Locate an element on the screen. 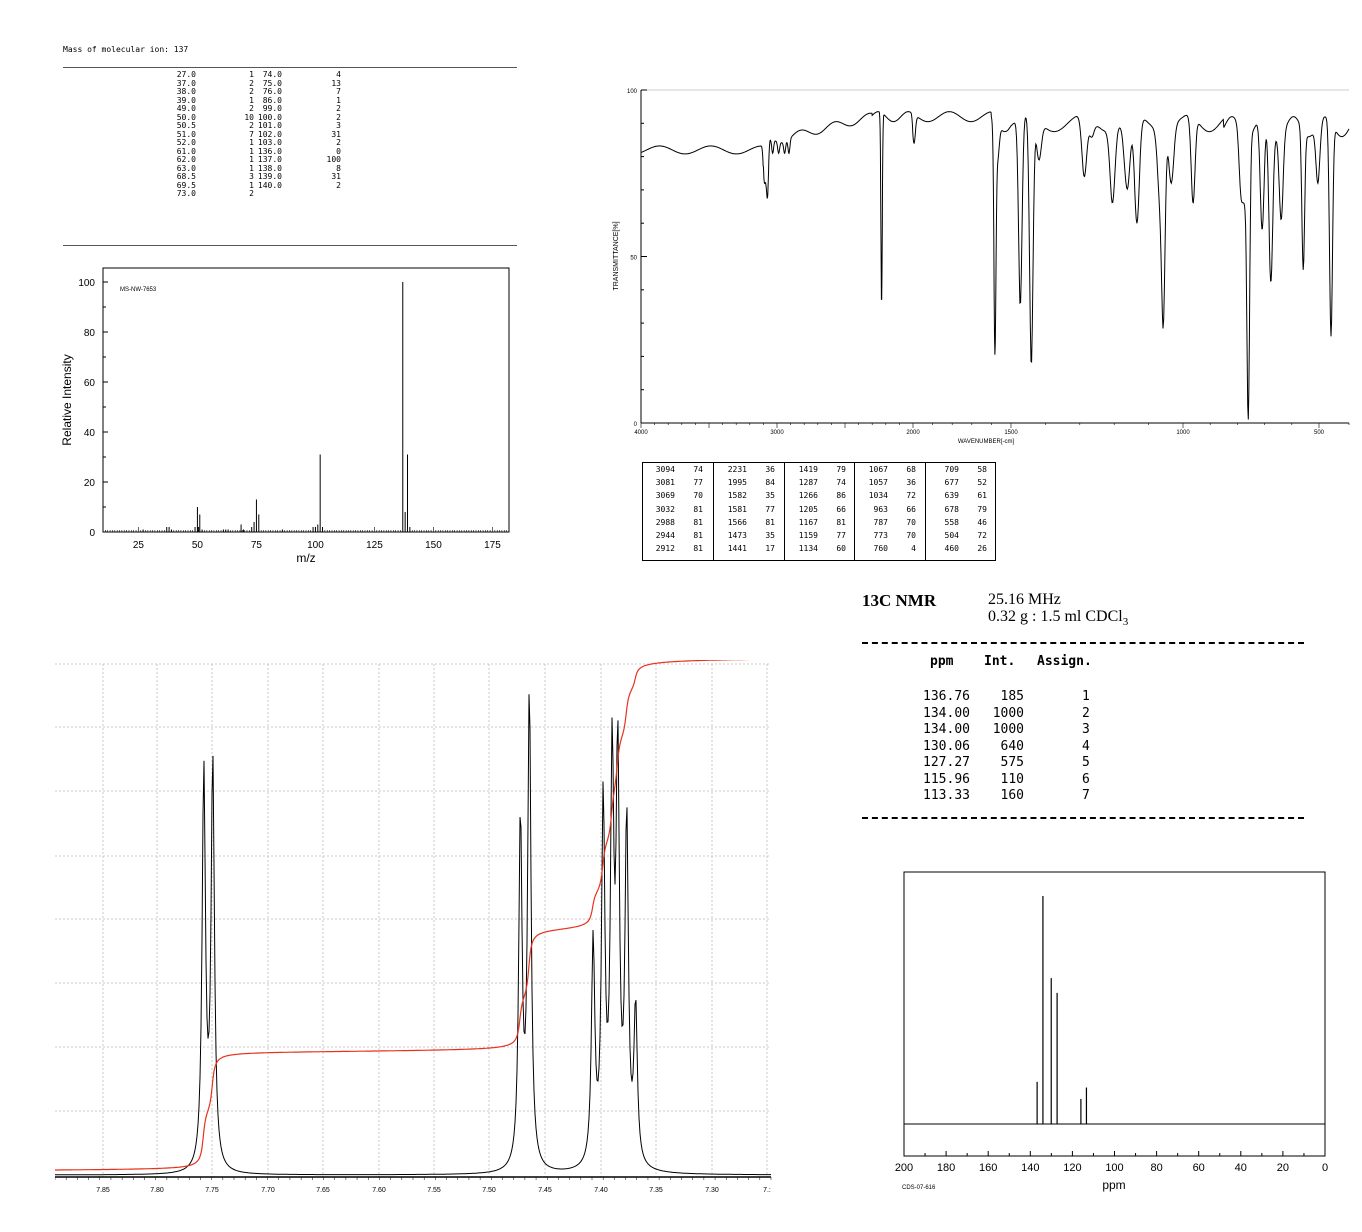 The image size is (1362, 1232). ir-wavenumber-cell: 1159 is located at coordinates (808, 535).